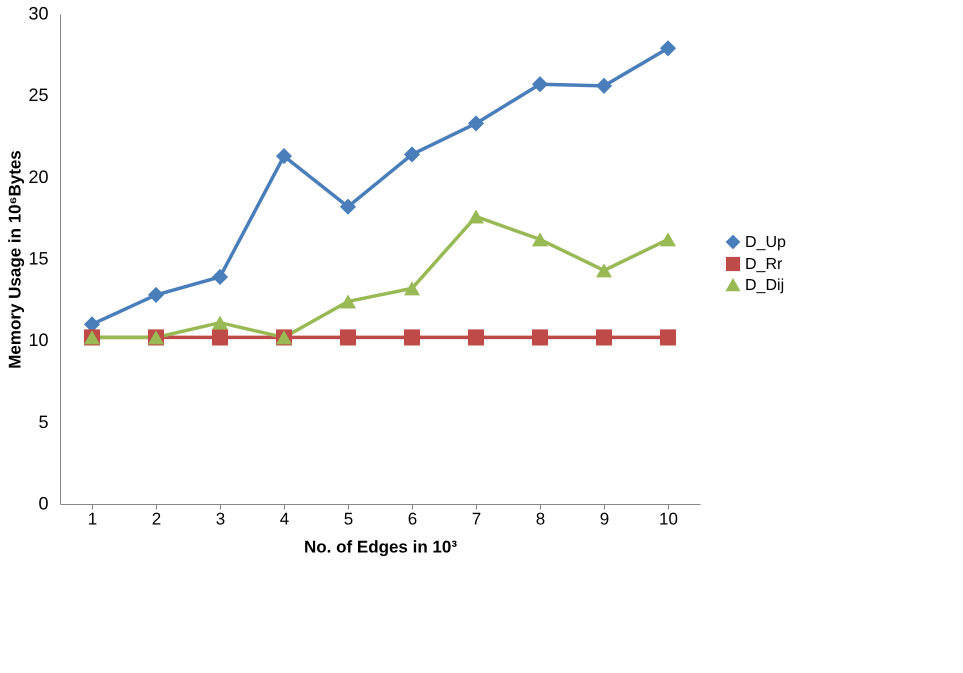 The image size is (963, 673). What do you see at coordinates (285, 519) in the screenshot?
I see `x-tick-label: 4` at bounding box center [285, 519].